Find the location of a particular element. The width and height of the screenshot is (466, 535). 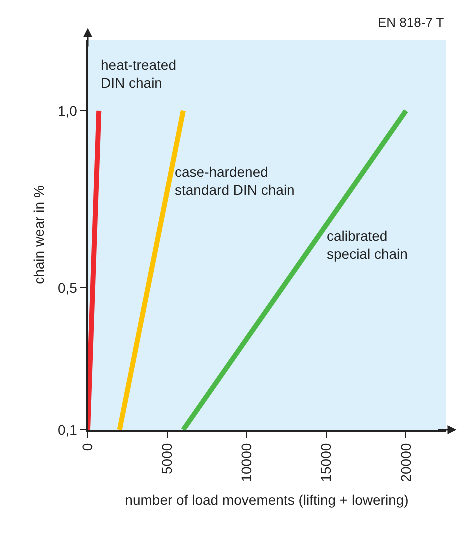

y-axis-title: chain wear in % is located at coordinates (39, 235).